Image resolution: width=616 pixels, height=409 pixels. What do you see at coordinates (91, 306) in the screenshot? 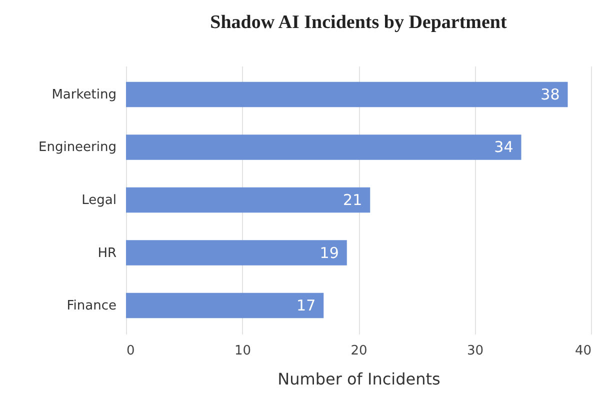
I see `y-tick-label: Finance` at bounding box center [91, 306].